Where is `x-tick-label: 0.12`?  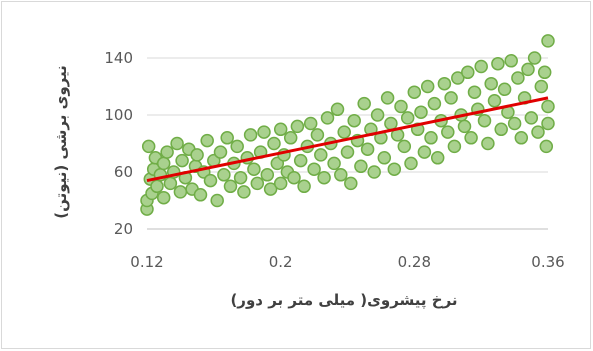 x-tick-label: 0.12 is located at coordinates (146, 262).